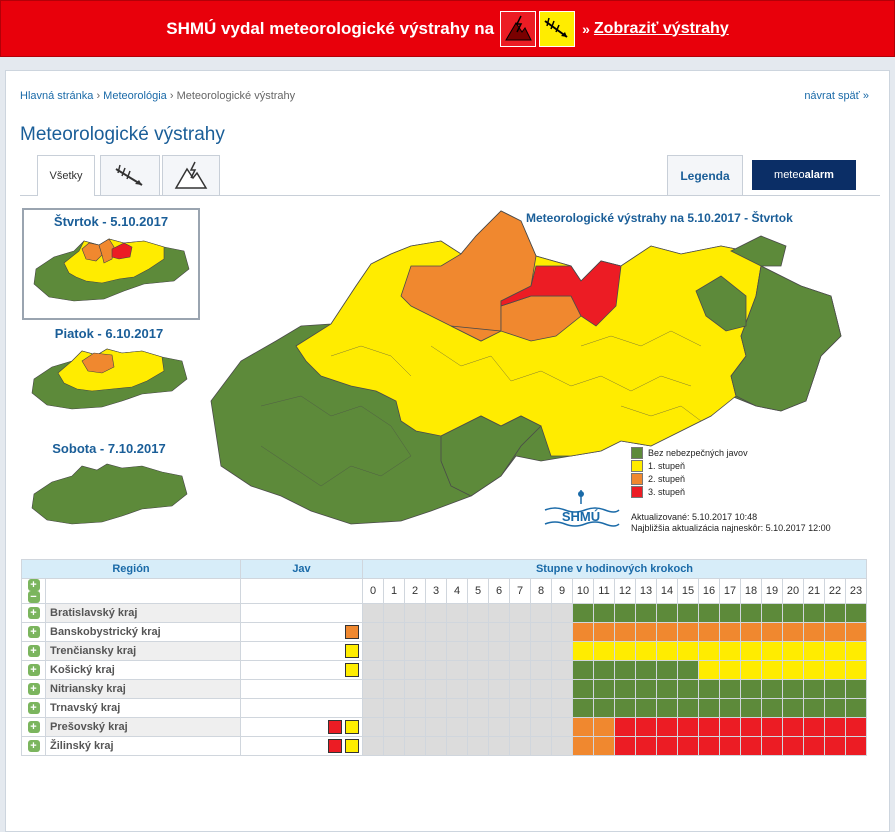 Image resolution: width=895 pixels, height=832 pixels. Describe the element at coordinates (444, 727) in the screenshot. I see `table-row: + Prešovský kraj` at that location.